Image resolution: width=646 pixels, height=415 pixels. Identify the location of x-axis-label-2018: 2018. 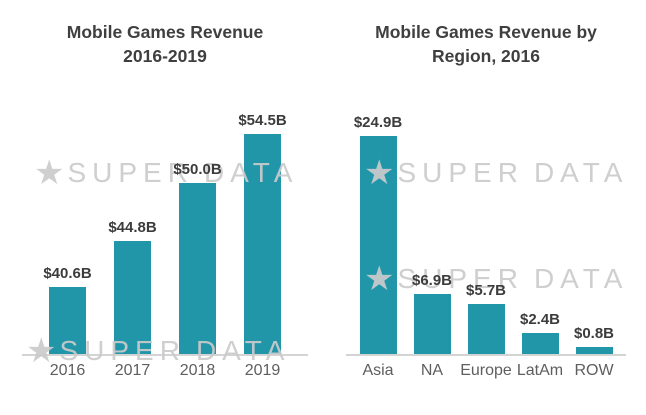
(197, 371).